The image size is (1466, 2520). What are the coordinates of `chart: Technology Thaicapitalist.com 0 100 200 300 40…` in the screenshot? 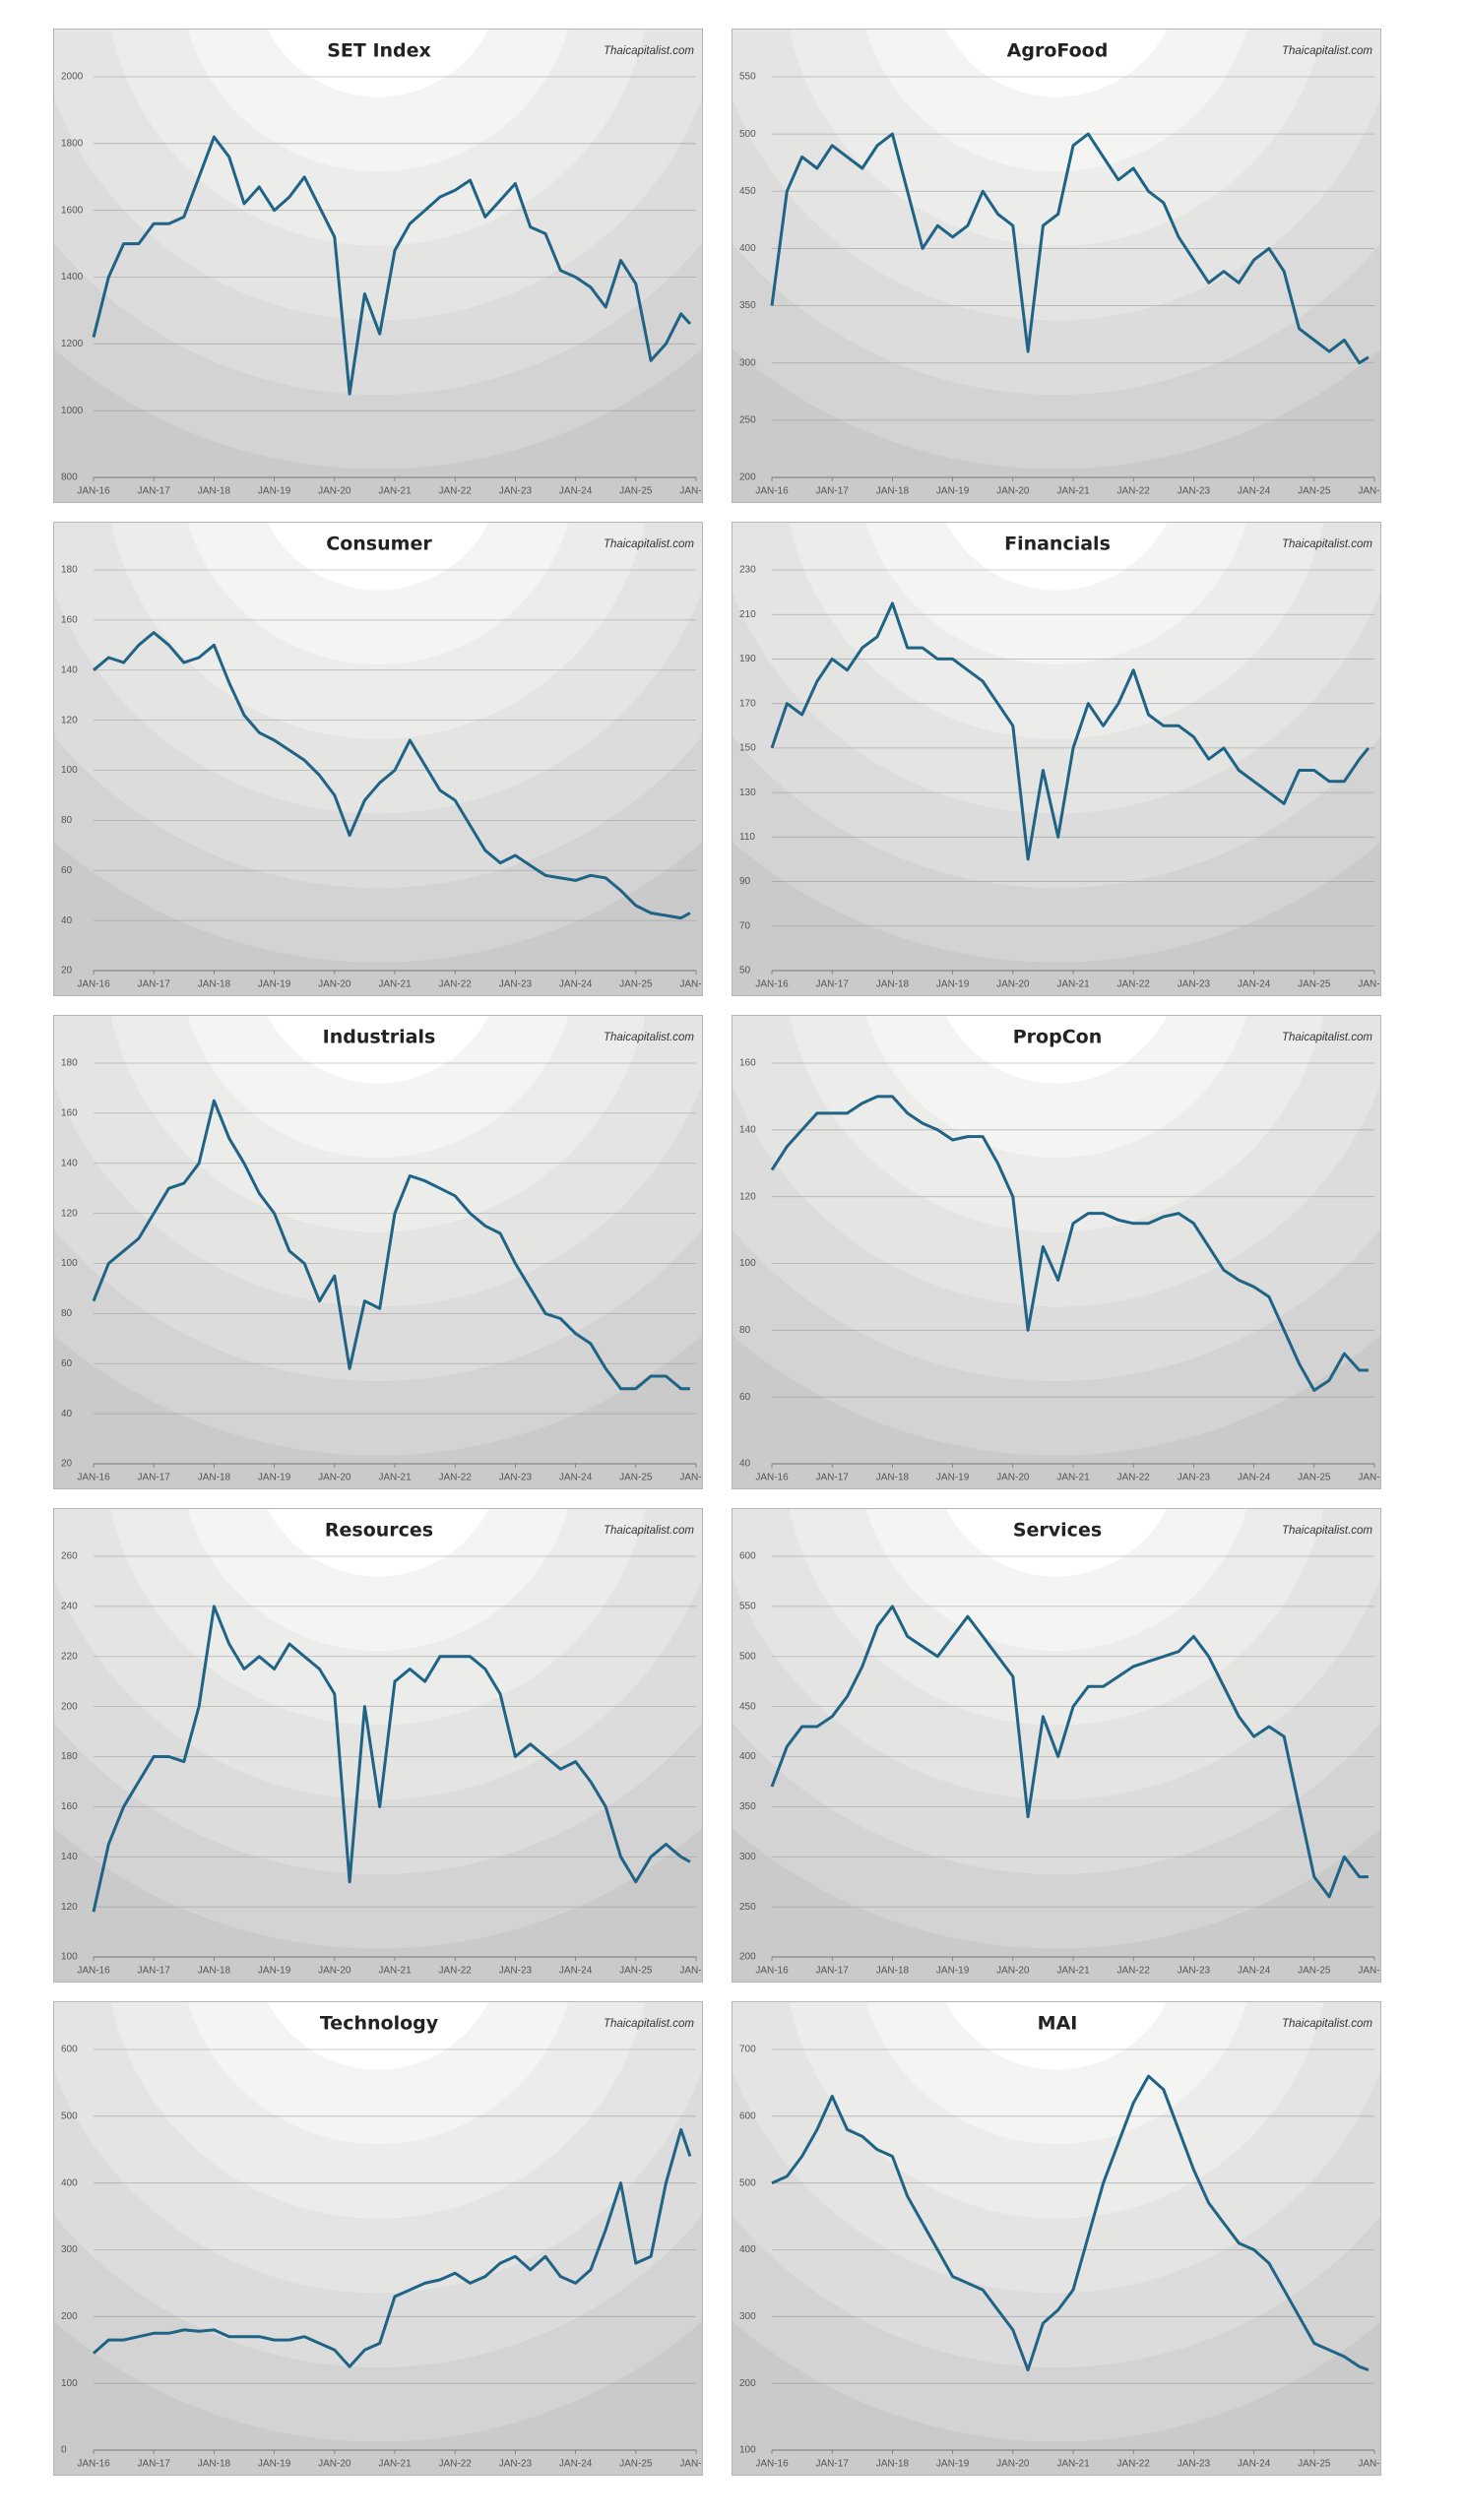 It's located at (381, 2241).